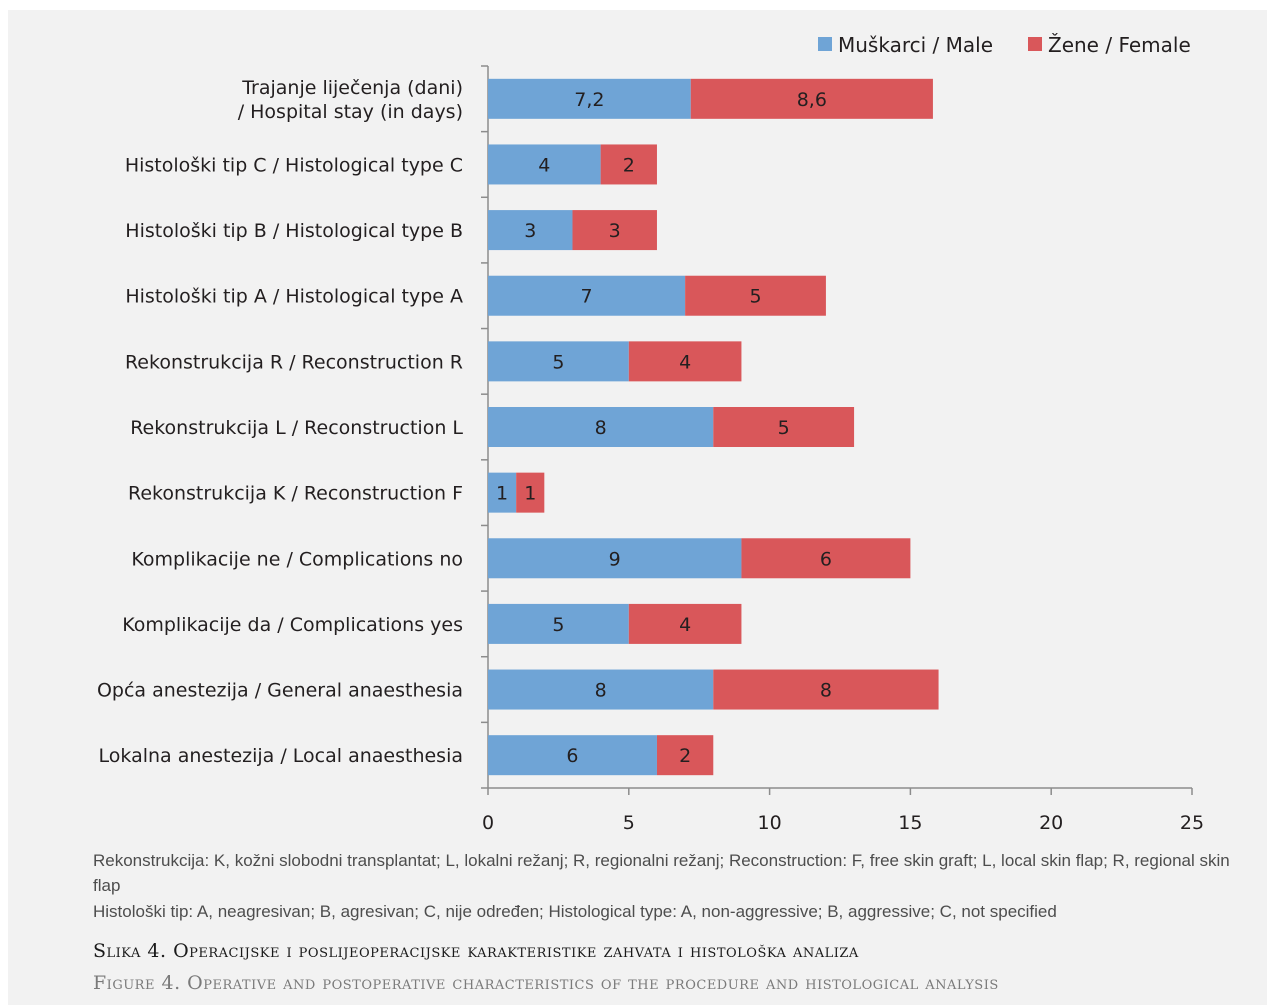 The width and height of the screenshot is (1275, 1005). I want to click on category-label: Histološki tip C / Histological type C, so click(294, 165).